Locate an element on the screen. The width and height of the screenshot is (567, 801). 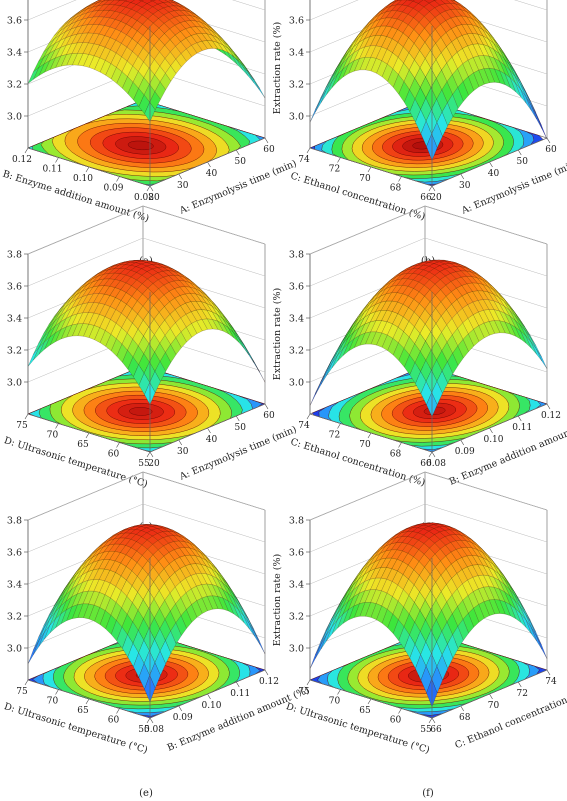
x-tick-label: 0.09 is located at coordinates (183, 718).